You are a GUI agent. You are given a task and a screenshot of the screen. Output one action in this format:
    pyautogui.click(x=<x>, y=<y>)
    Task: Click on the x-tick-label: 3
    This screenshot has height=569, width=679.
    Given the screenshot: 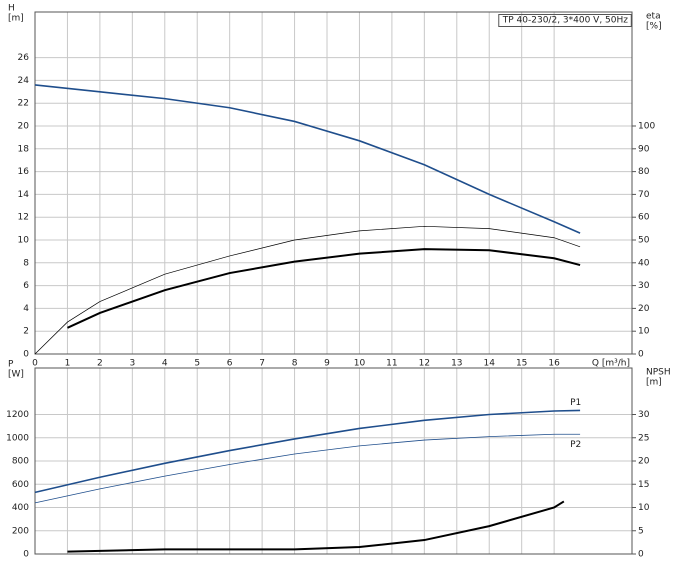 What is the action you would take?
    pyautogui.click(x=132, y=364)
    